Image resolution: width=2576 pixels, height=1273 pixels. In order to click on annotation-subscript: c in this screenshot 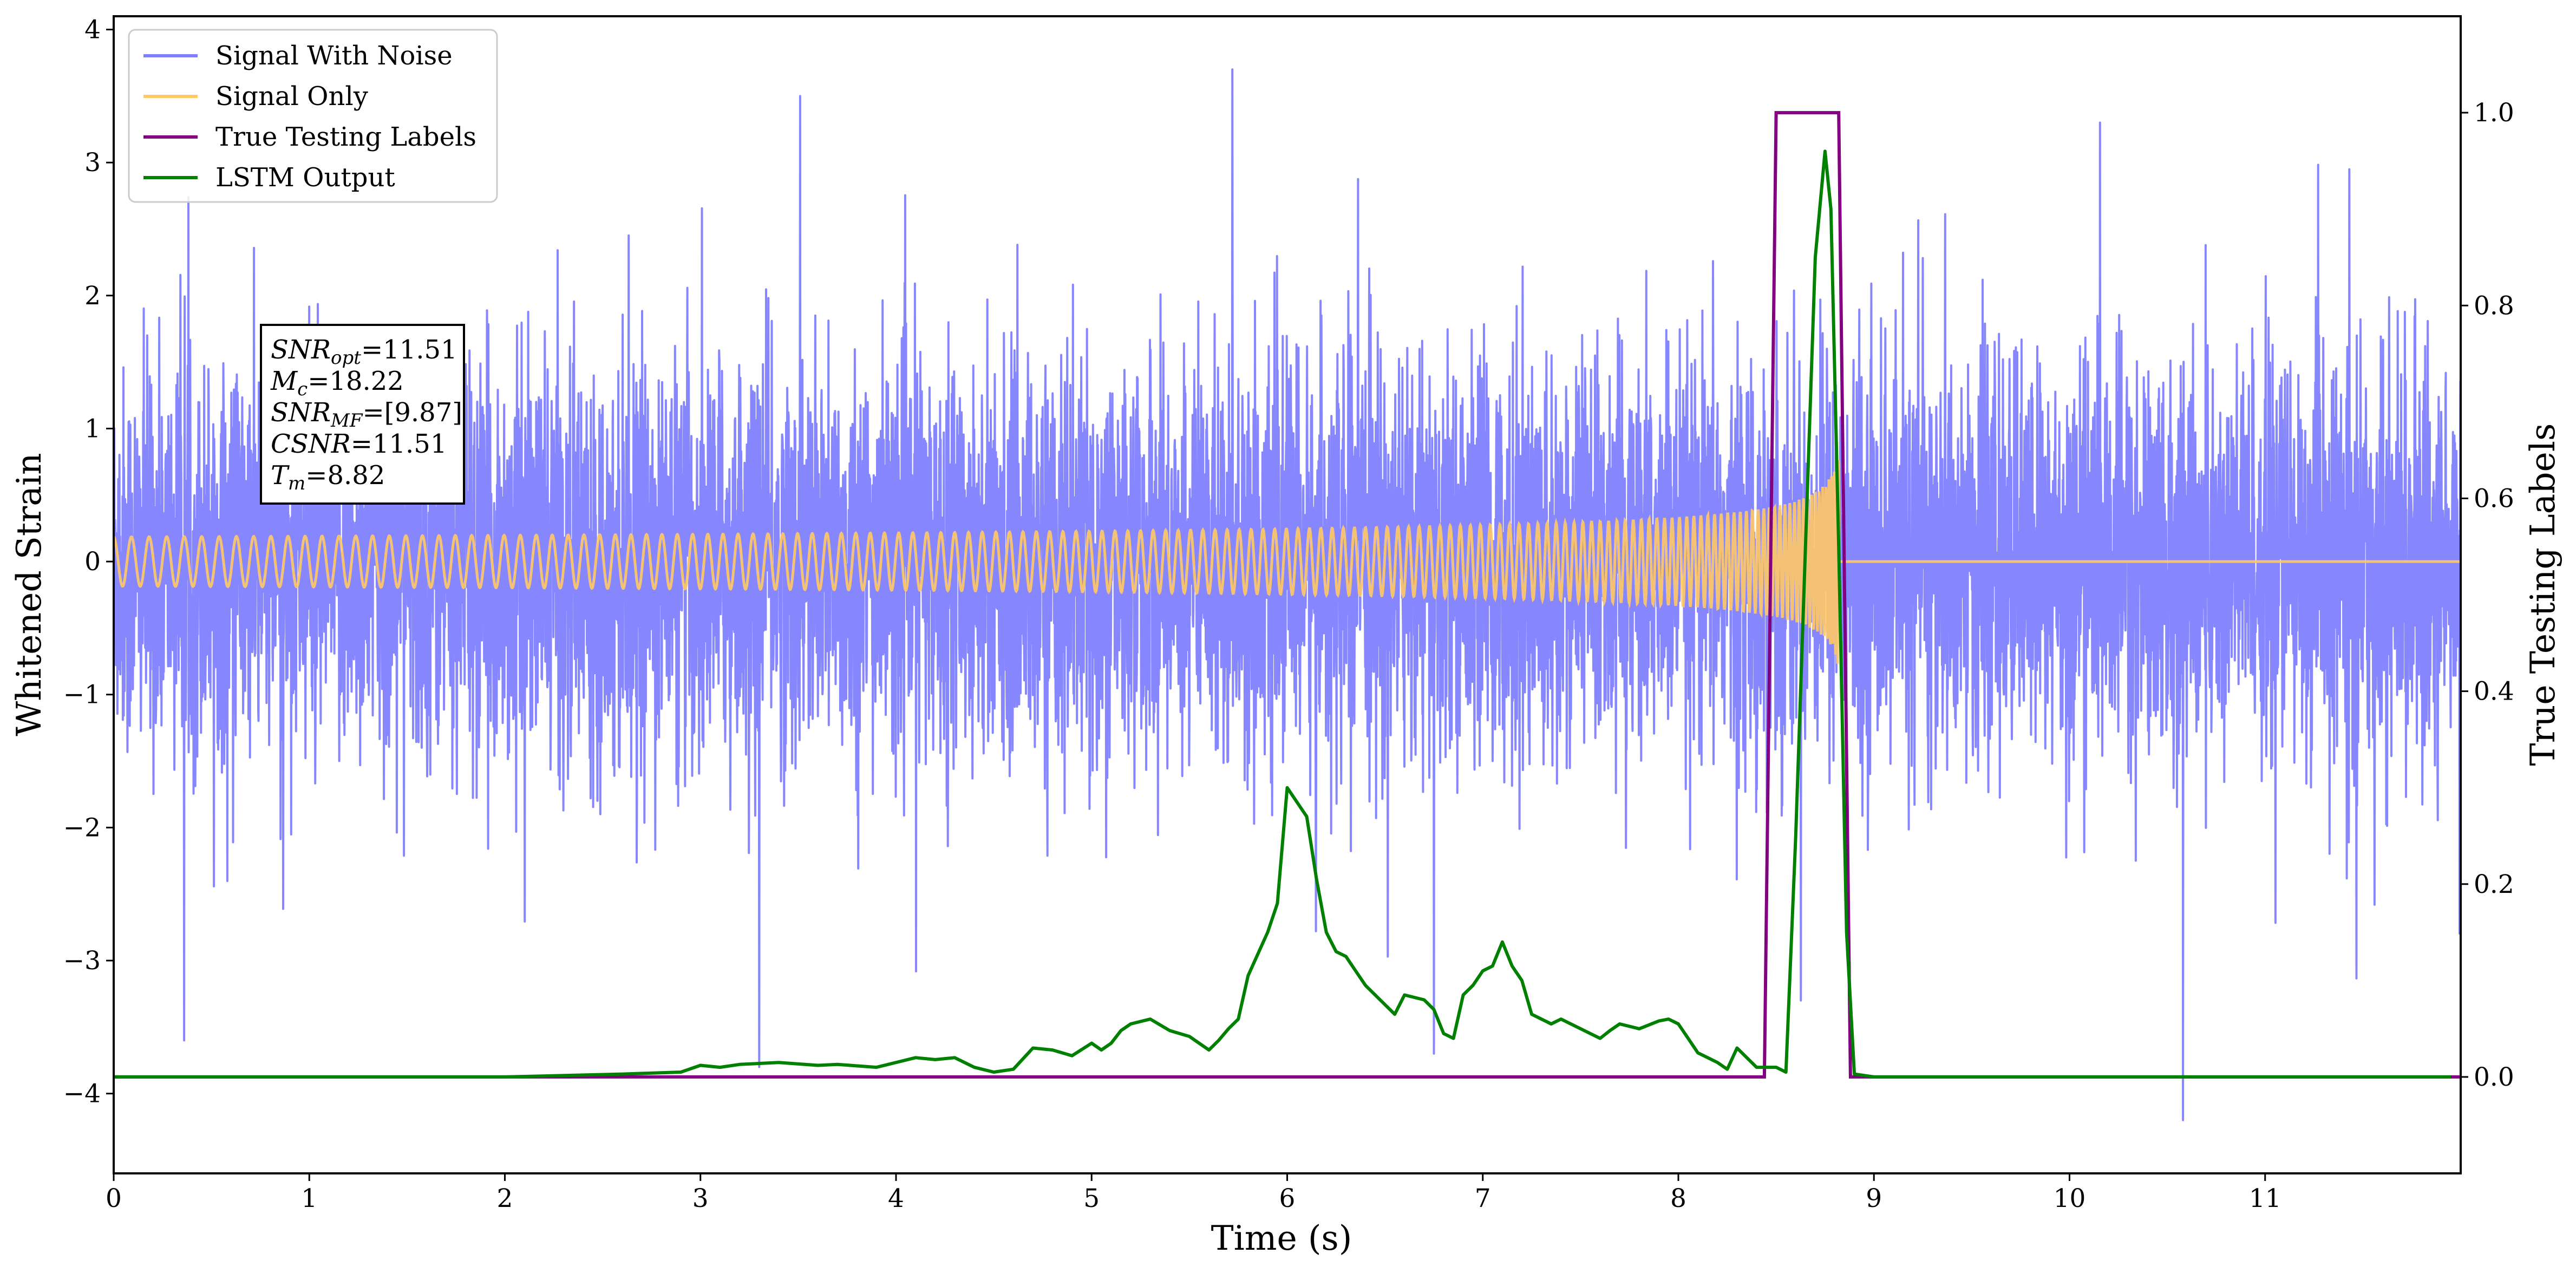, I will do `click(302, 389)`.